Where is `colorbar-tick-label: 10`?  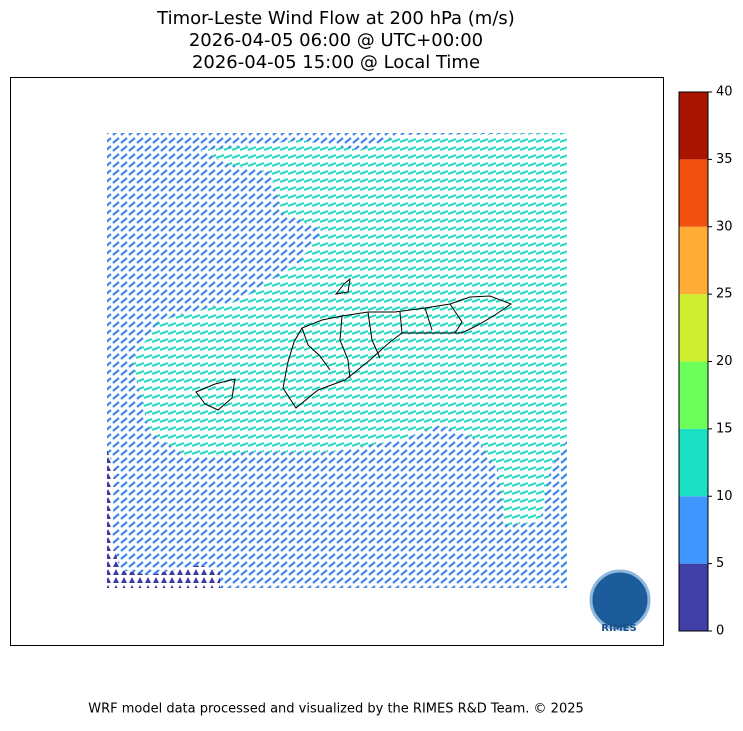
colorbar-tick-label: 10 is located at coordinates (724, 496).